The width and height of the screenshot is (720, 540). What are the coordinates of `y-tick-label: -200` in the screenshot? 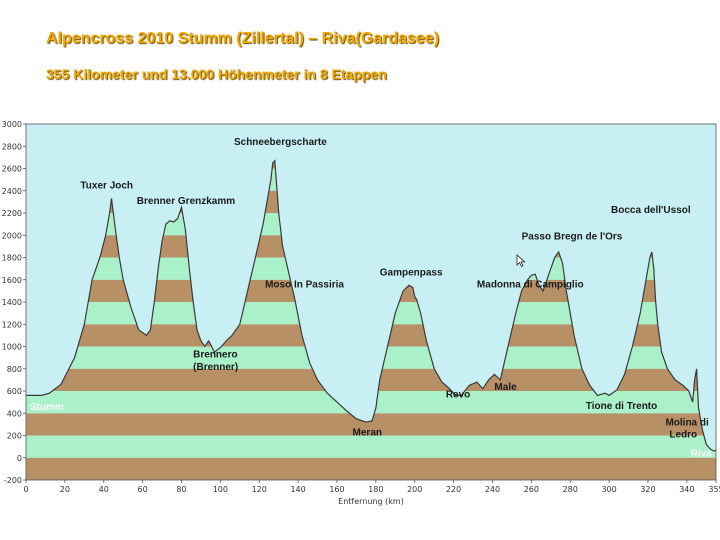 It's located at (13, 480).